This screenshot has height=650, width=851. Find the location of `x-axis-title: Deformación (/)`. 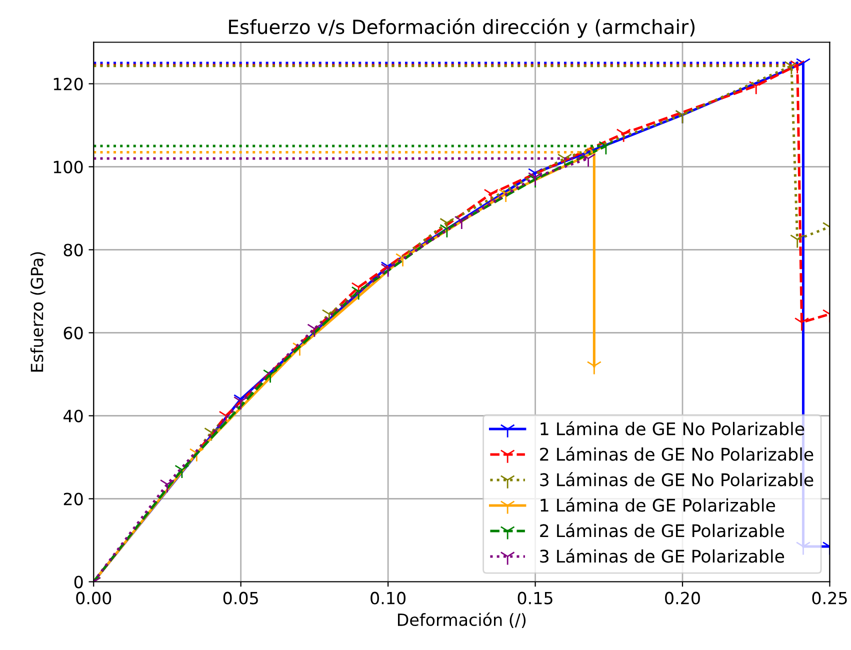

x-axis-title: Deformación (/) is located at coordinates (462, 620).